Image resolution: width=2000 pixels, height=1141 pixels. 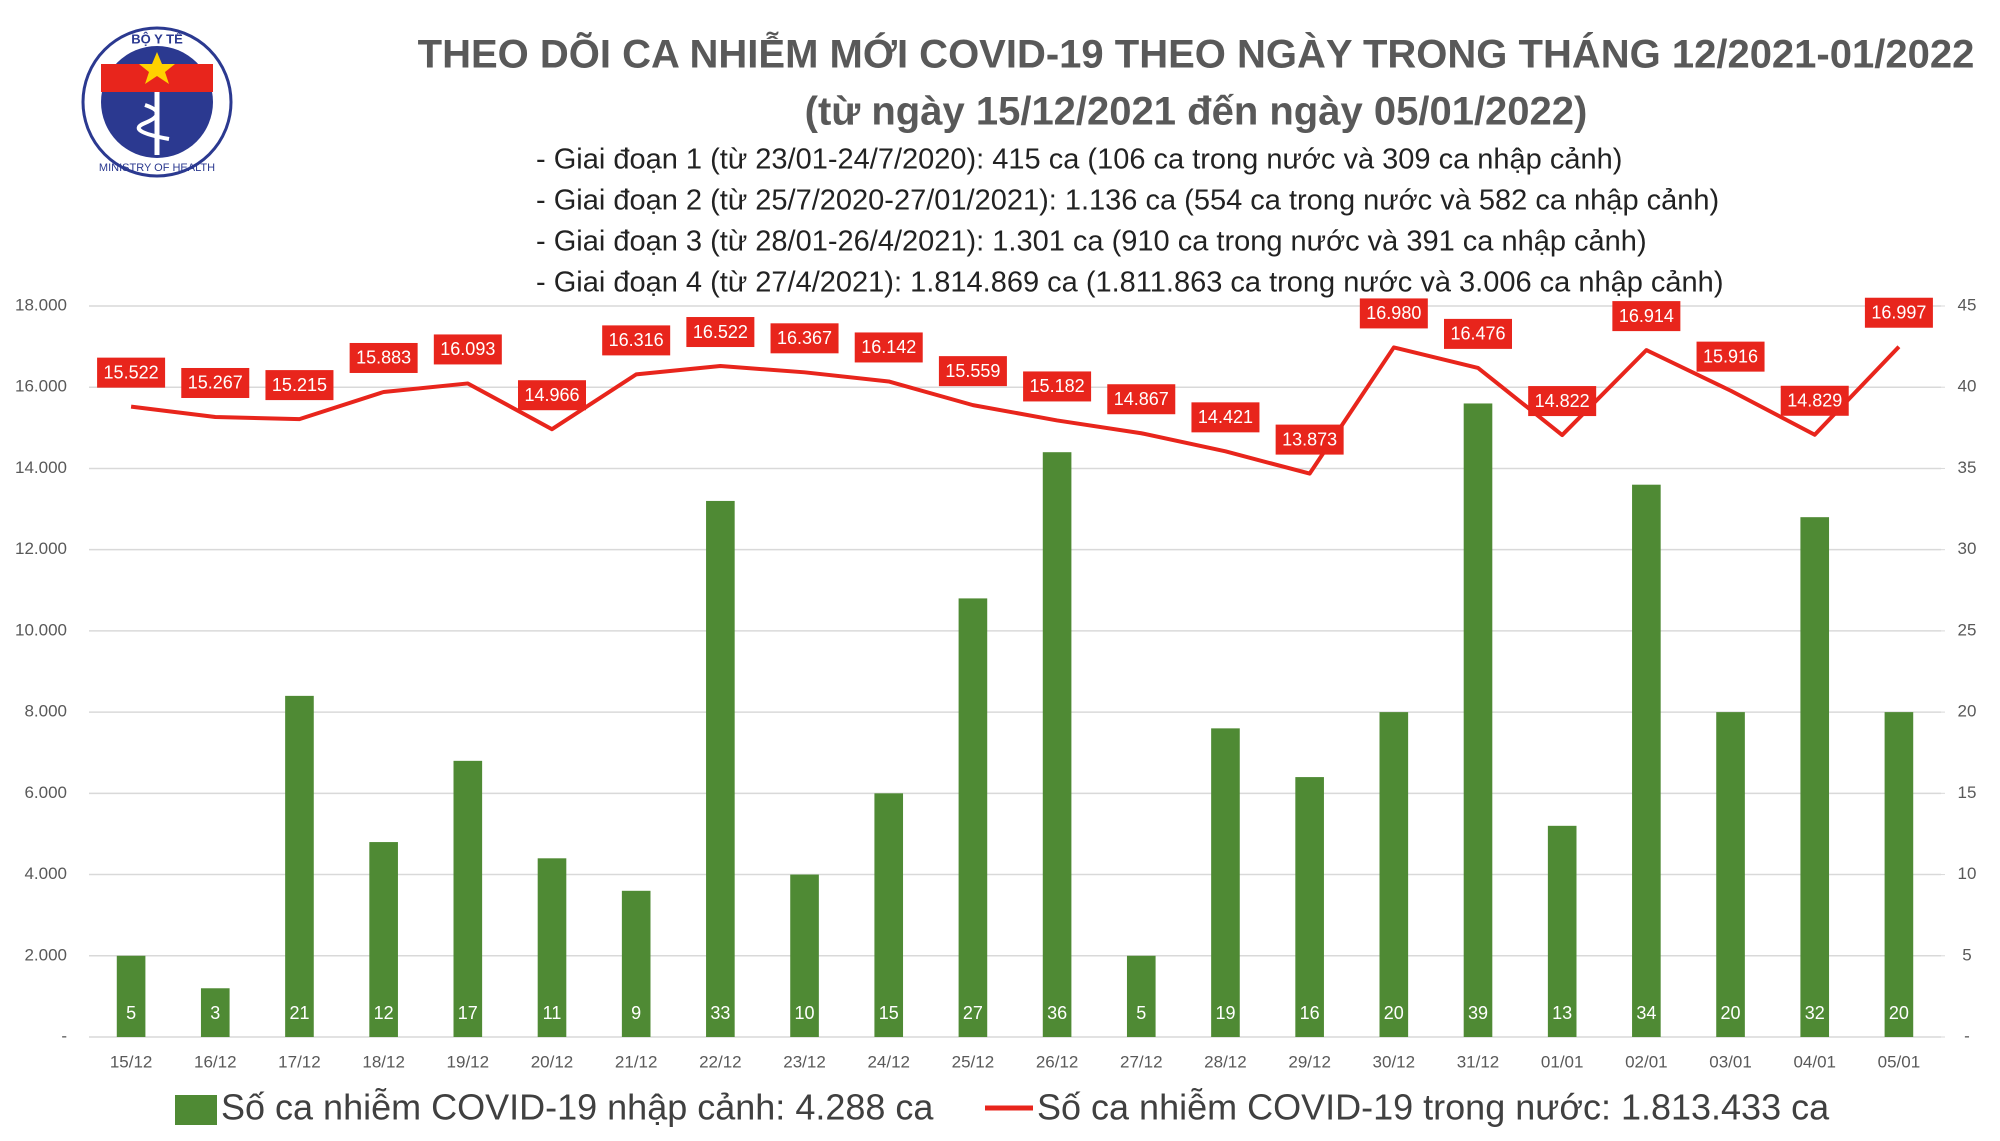 I want to click on bar-value-label: 19, so click(x=1225, y=1013).